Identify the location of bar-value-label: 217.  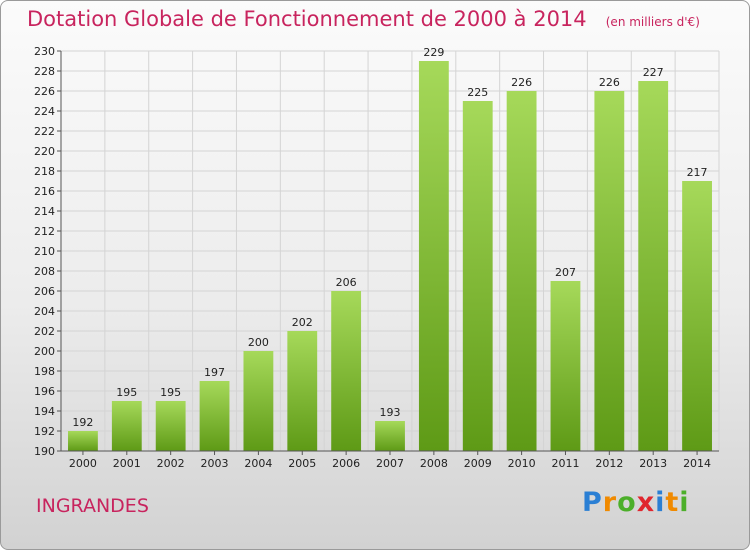
(697, 172).